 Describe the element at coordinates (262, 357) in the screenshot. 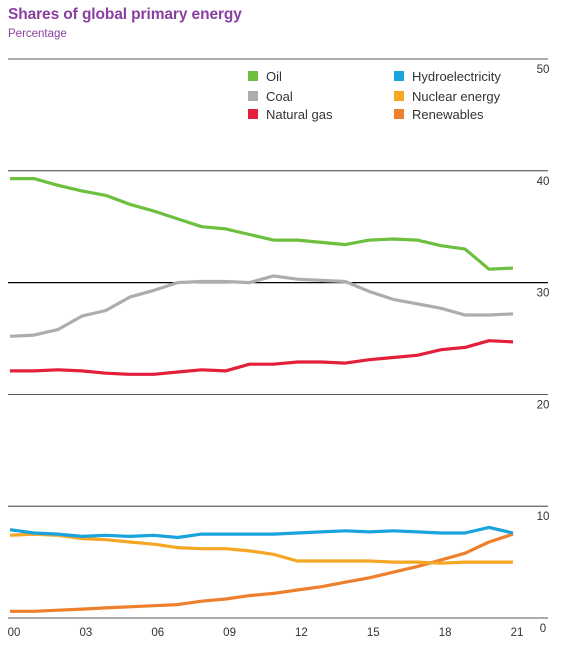

I see `series-line-natural-gas` at that location.